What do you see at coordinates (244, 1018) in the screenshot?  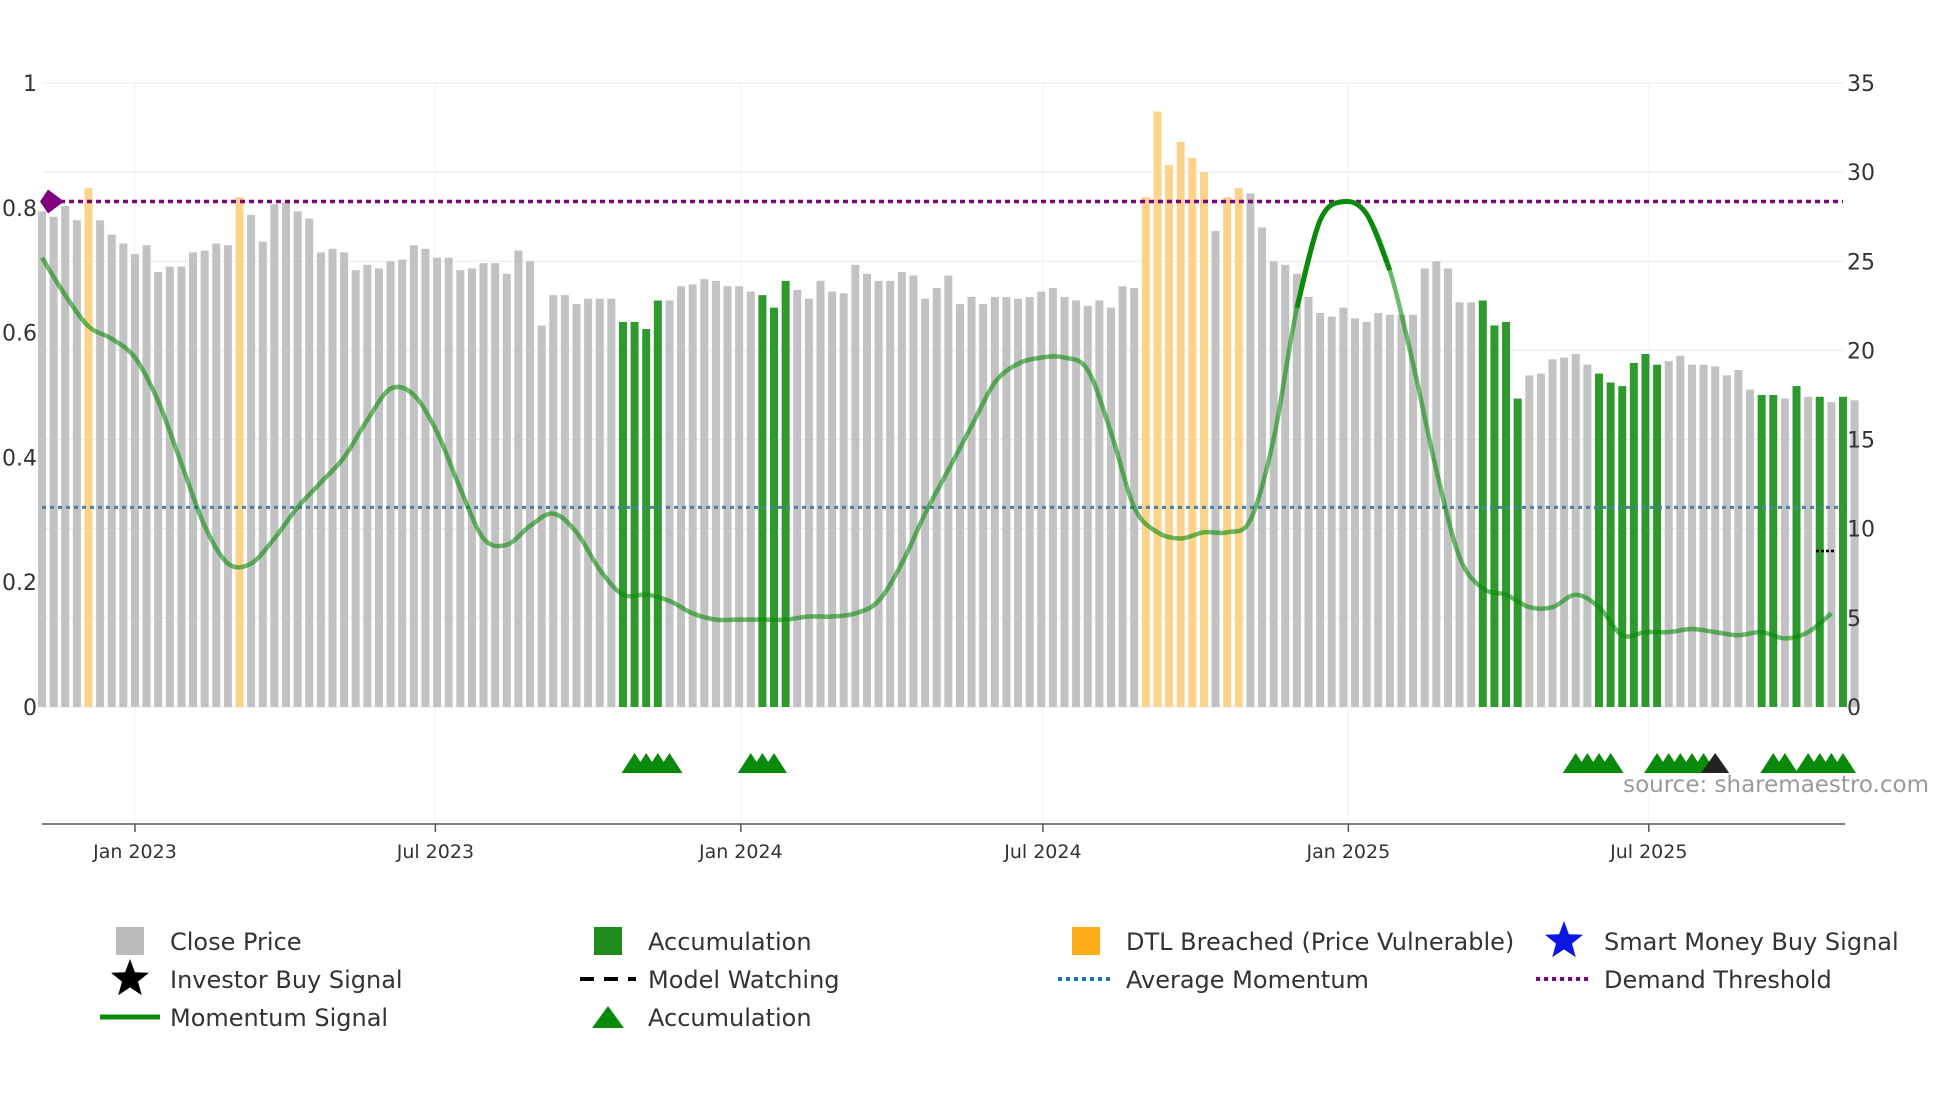 I see `legend-item-momentum: Momentum Signal` at bounding box center [244, 1018].